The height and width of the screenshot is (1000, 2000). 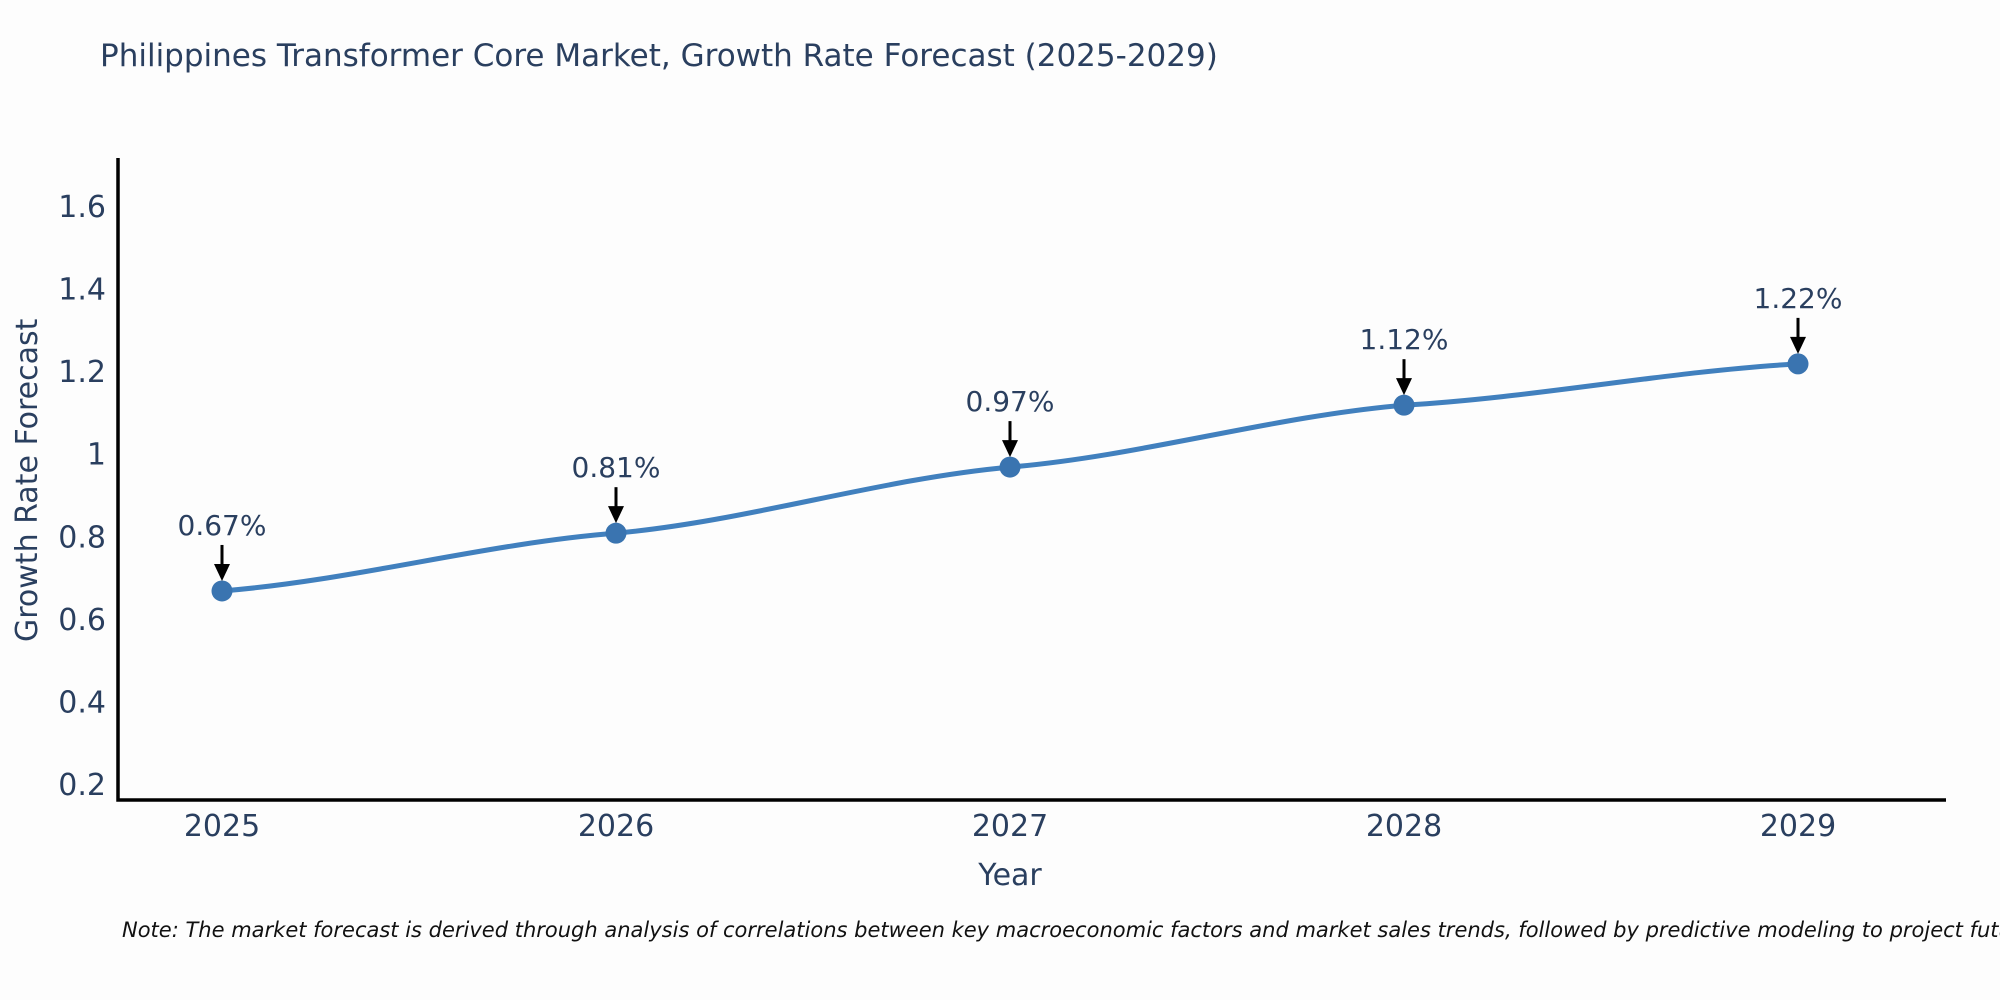 I want to click on y-tick-label: 0.6, so click(x=82, y=620).